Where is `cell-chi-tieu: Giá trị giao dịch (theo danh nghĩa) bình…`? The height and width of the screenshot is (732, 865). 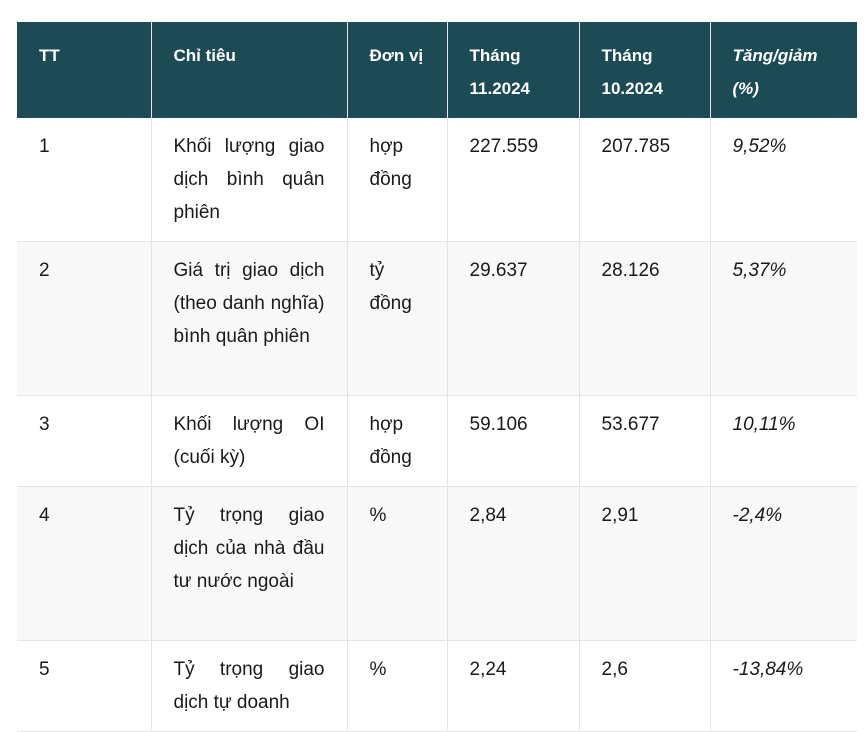 cell-chi-tieu: Giá trị giao dịch (theo danh nghĩa) bình… is located at coordinates (249, 318).